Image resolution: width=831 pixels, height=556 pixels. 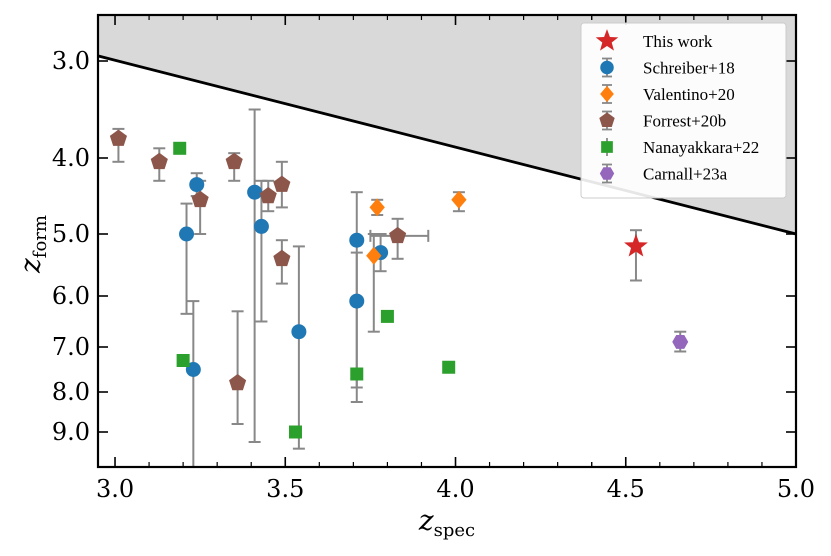 I want to click on legend-marker-carnall-23a, so click(x=607, y=173).